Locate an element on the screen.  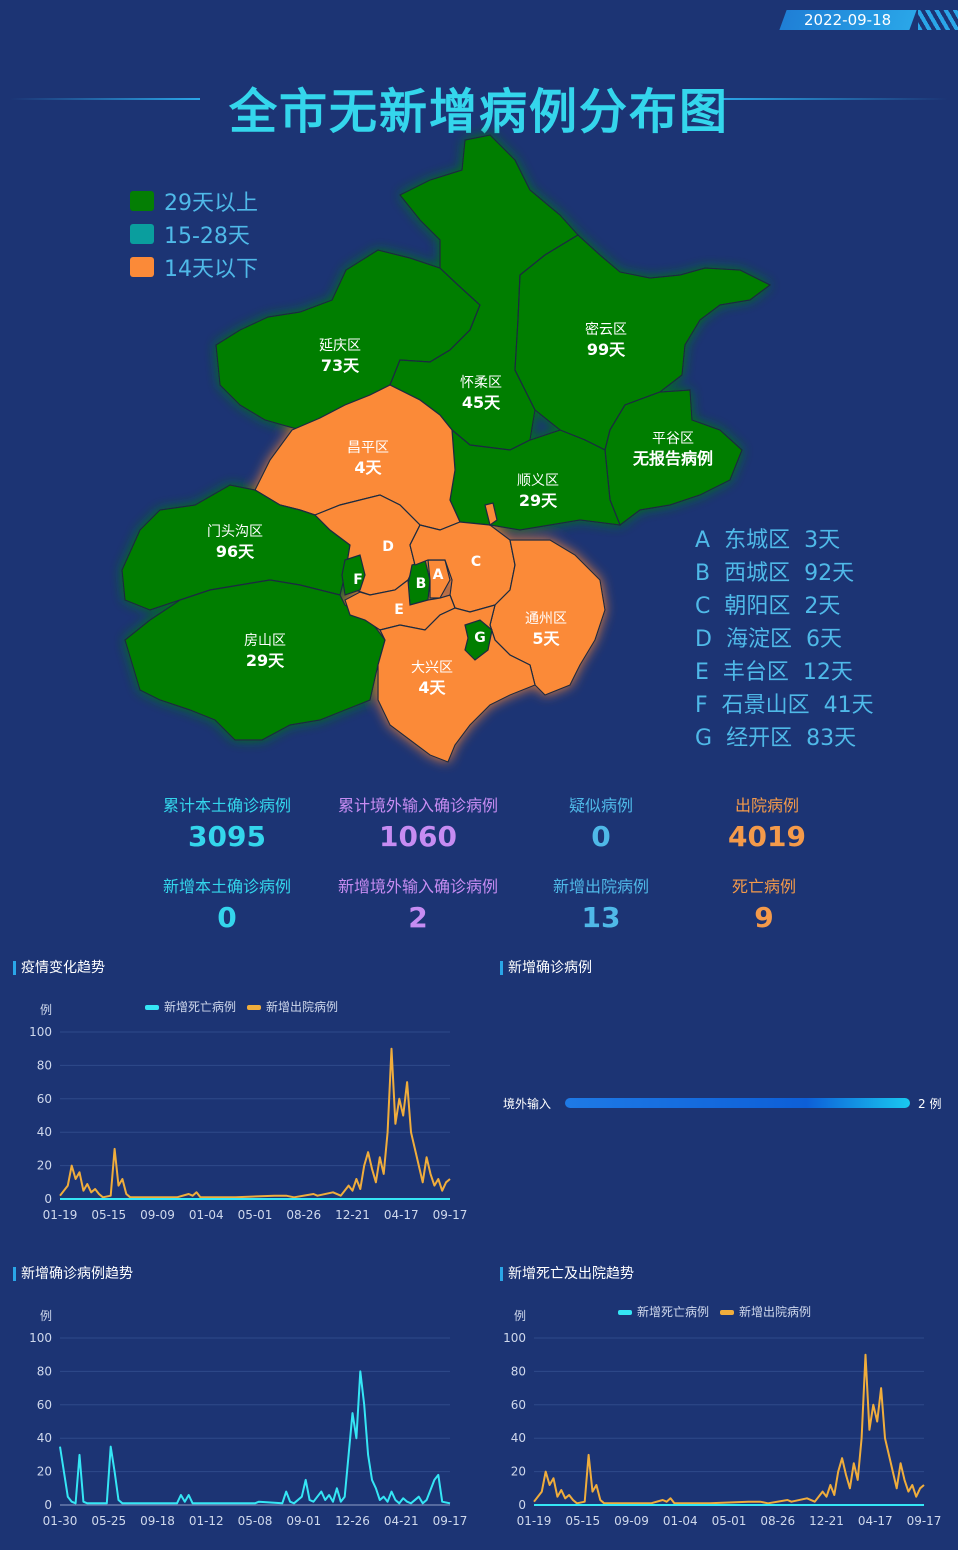
district-days: 29天 is located at coordinates (538, 500).